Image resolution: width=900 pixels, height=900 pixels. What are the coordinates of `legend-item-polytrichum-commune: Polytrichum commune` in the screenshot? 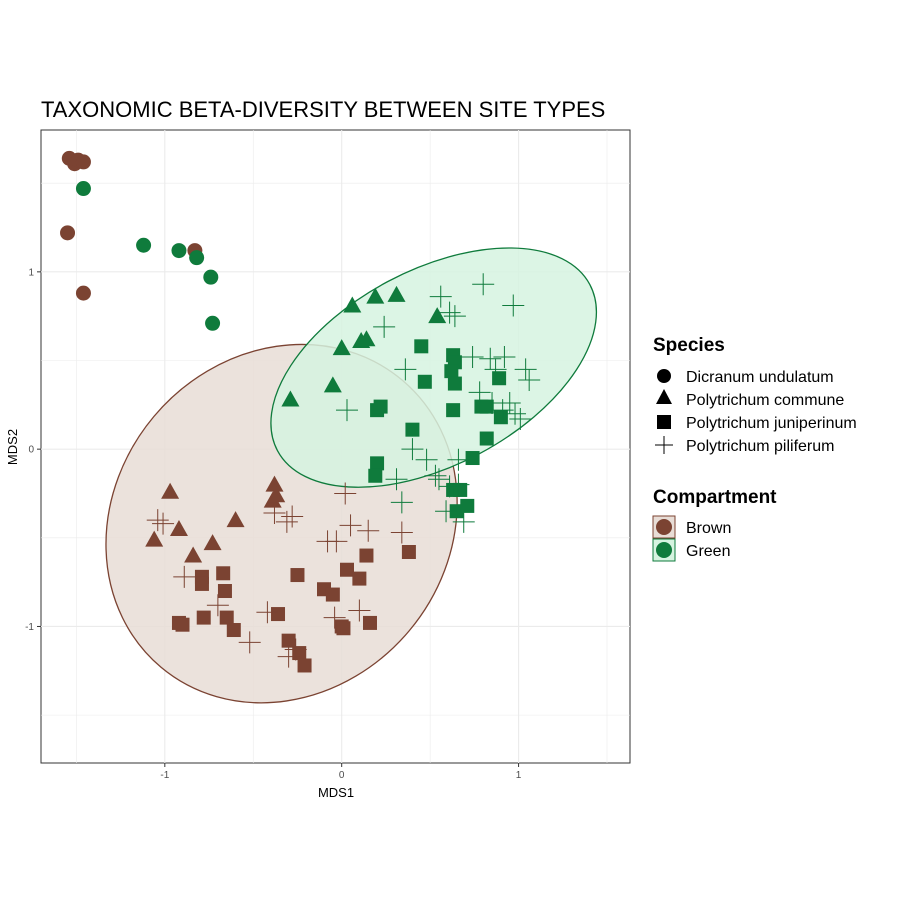 It's located at (750, 399).